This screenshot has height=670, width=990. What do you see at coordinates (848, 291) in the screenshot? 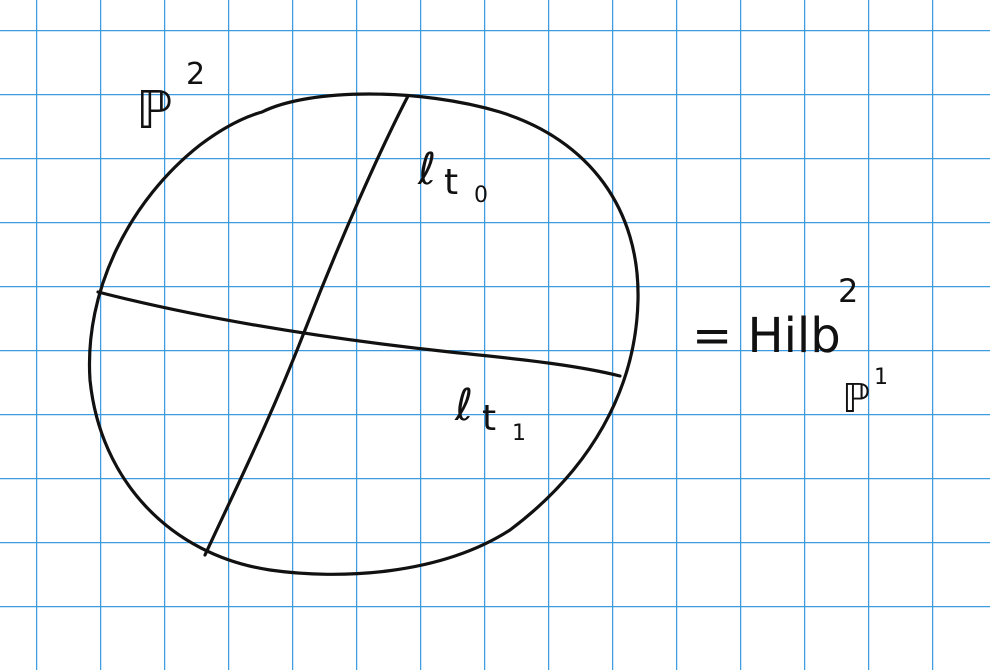
I see `equation-sup: 2` at bounding box center [848, 291].